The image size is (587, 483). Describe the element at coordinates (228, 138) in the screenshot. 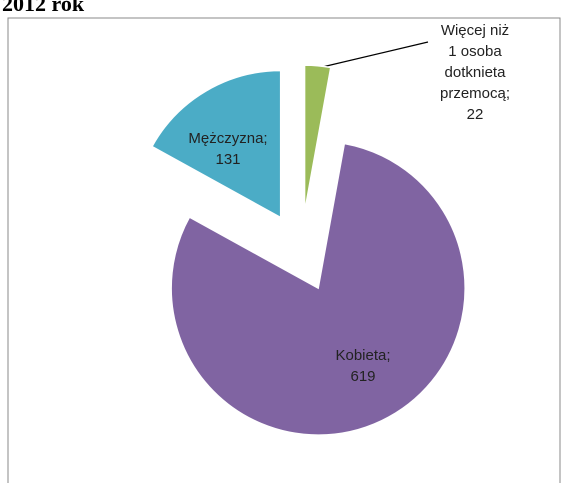

I see `label-category: Mężczyzna;` at that location.